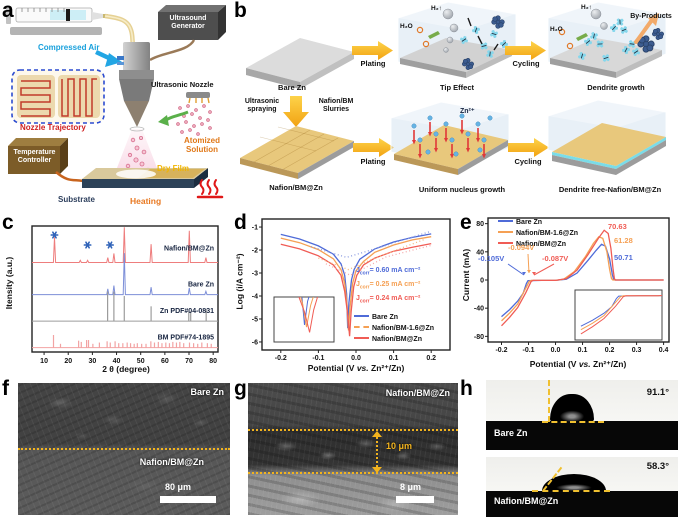  What do you see at coordinates (434, 35) in the screenshot?
I see `additive-flake` at bounding box center [434, 35].